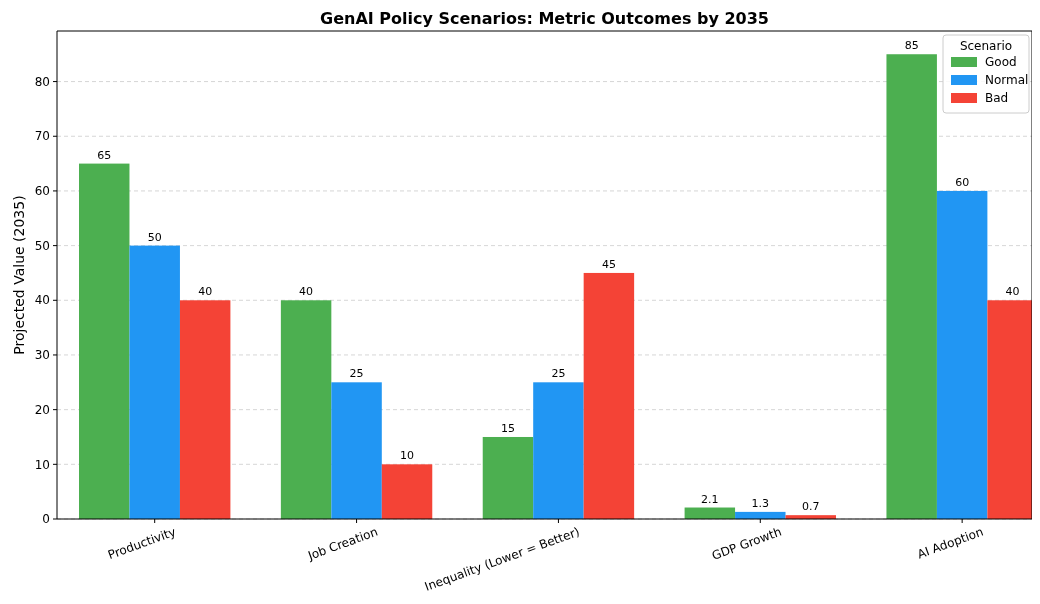 The width and height of the screenshot is (1040, 604). Describe the element at coordinates (1001, 62) in the screenshot. I see `legend-label: Good` at that location.